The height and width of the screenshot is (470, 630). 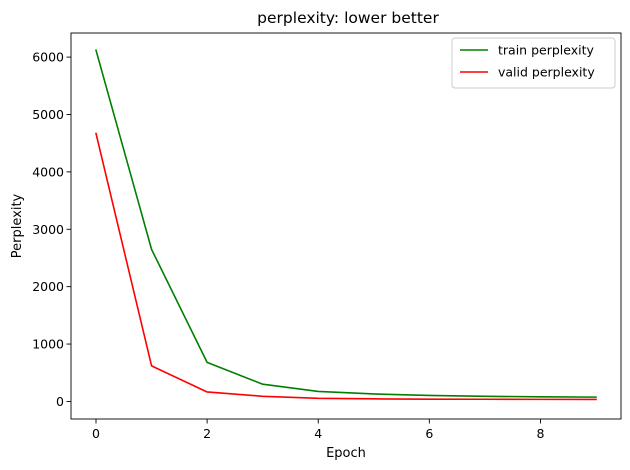 What do you see at coordinates (48, 114) in the screenshot?
I see `y-tick-label: 5000` at bounding box center [48, 114].